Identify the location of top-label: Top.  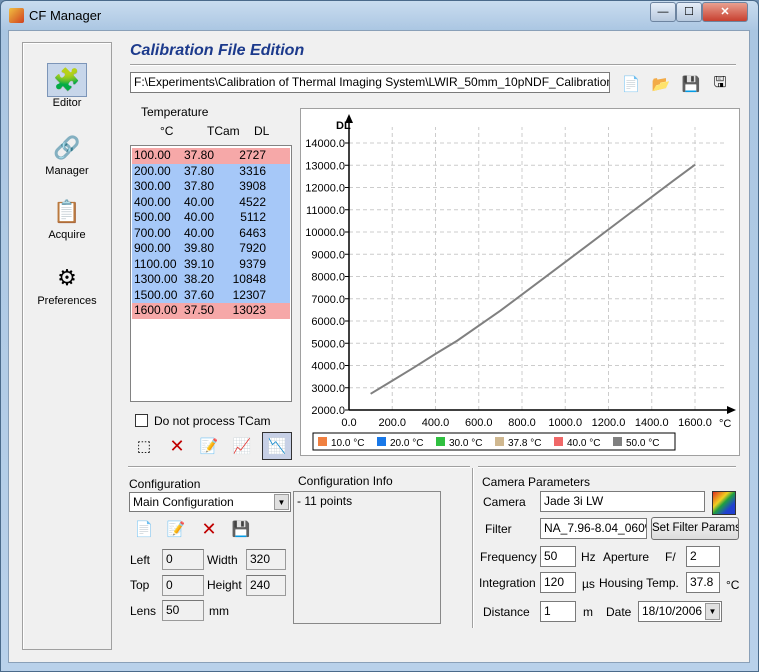
(140, 585).